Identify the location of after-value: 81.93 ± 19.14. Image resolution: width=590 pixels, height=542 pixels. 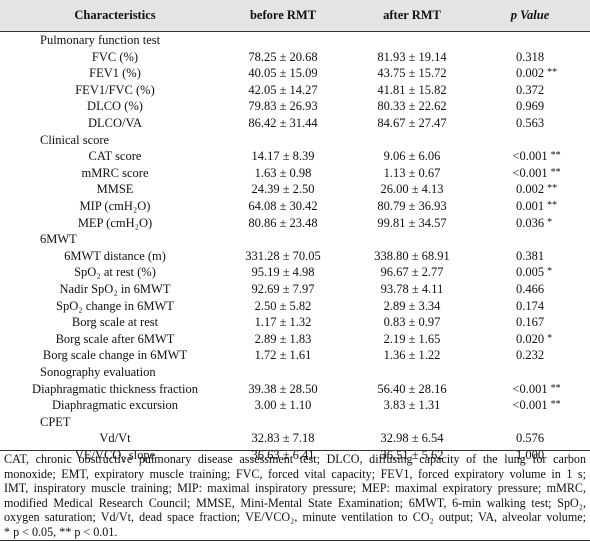
(412, 56).